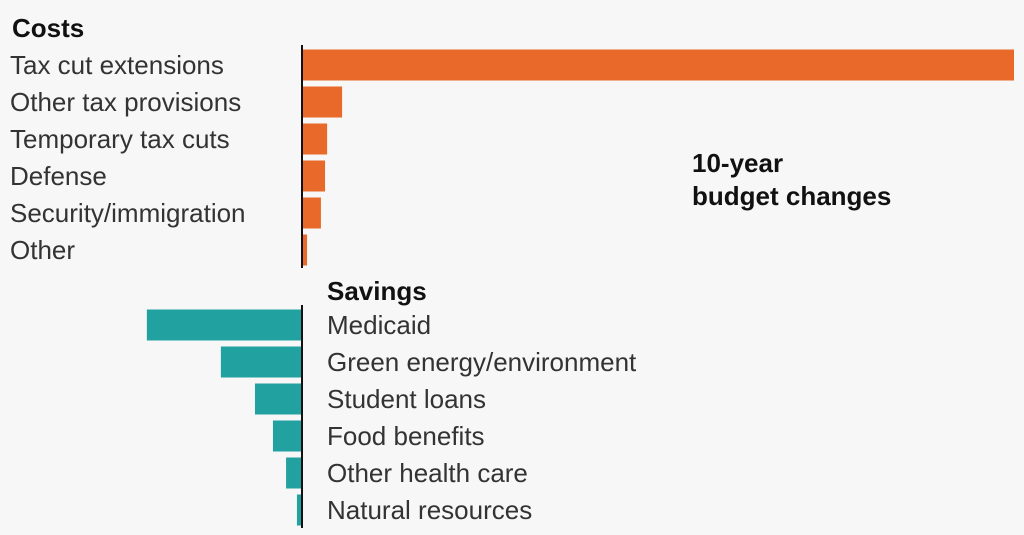  What do you see at coordinates (379, 325) in the screenshot?
I see `saving-label-0: Medicaid` at bounding box center [379, 325].